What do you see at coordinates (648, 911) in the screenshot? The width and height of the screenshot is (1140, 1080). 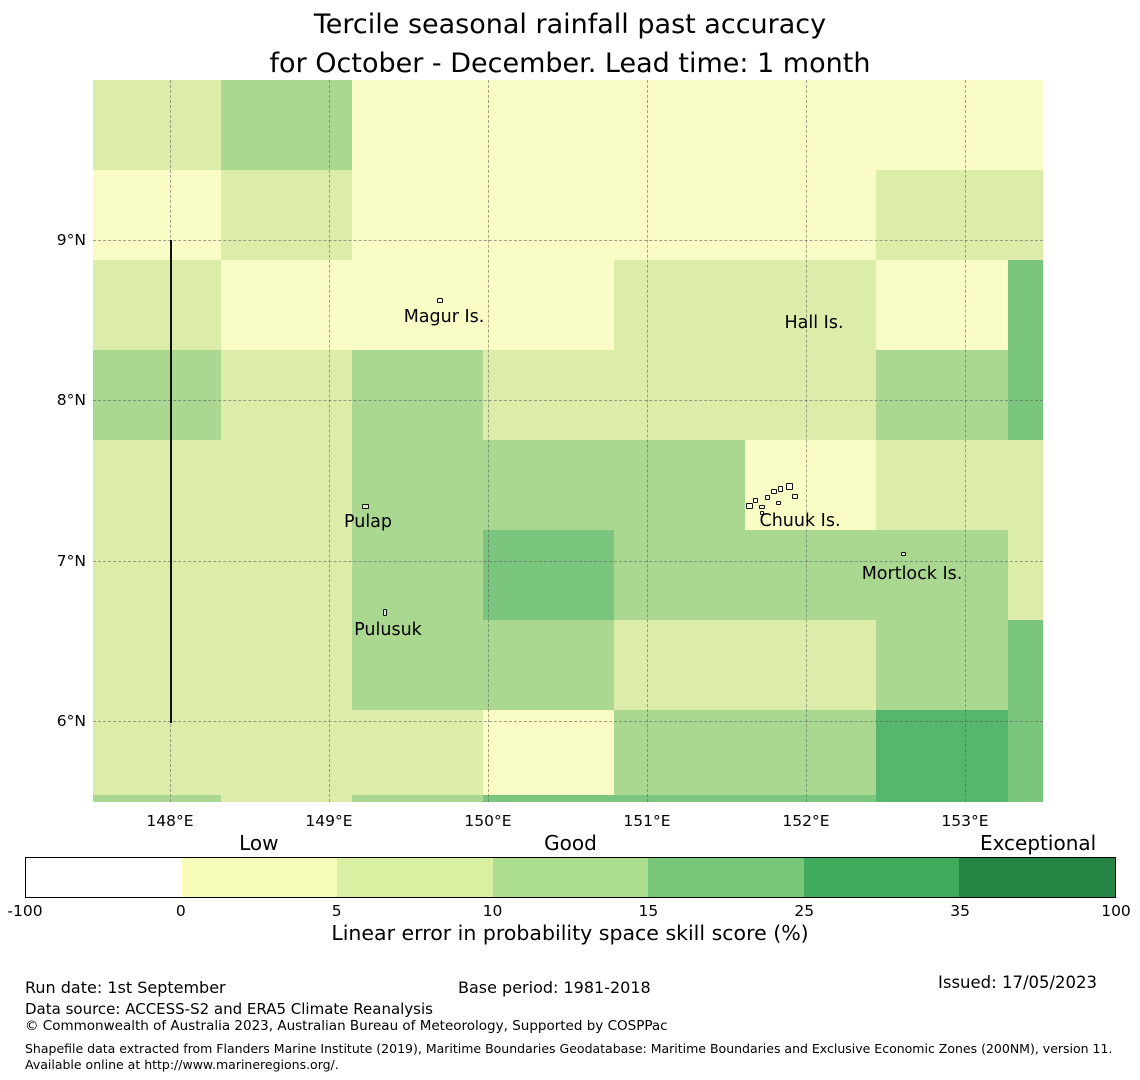 I see `colorbar-tick-label: 15` at bounding box center [648, 911].